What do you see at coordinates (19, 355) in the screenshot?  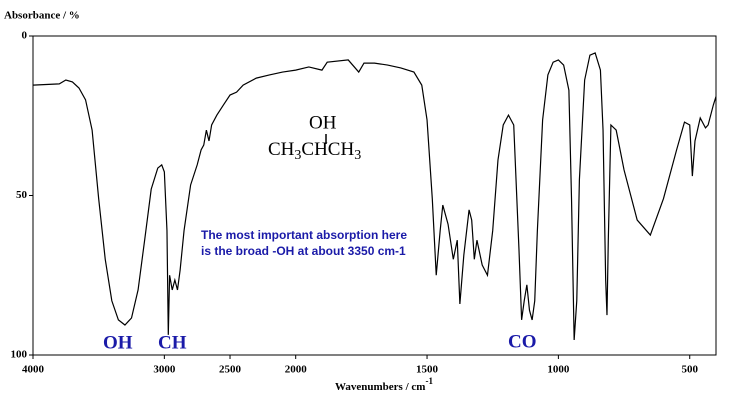 I see `y-tick-label: 100` at bounding box center [19, 355].